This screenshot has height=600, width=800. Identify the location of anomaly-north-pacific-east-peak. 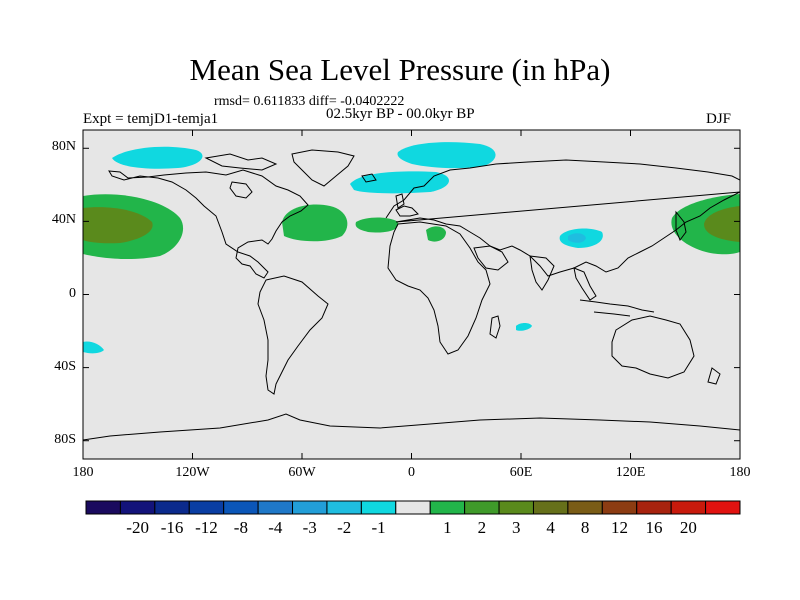
(722, 224).